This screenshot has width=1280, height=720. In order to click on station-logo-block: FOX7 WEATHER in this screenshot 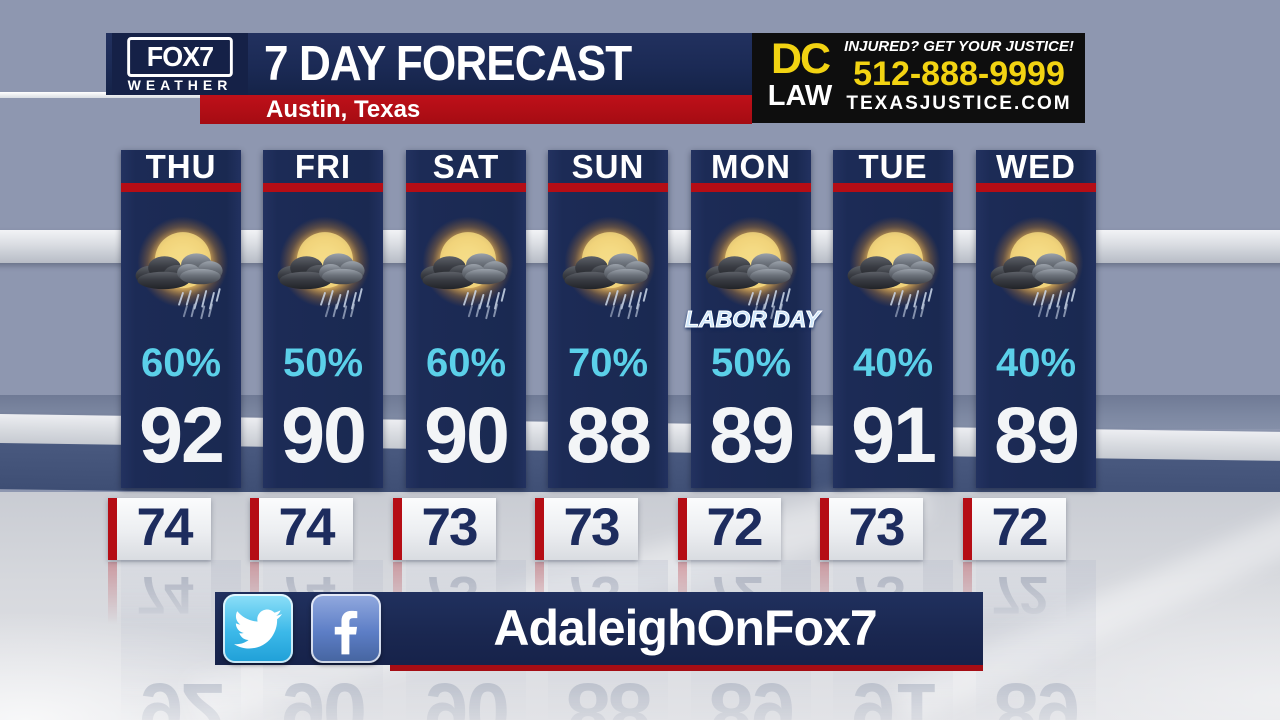, I will do `click(180, 64)`.